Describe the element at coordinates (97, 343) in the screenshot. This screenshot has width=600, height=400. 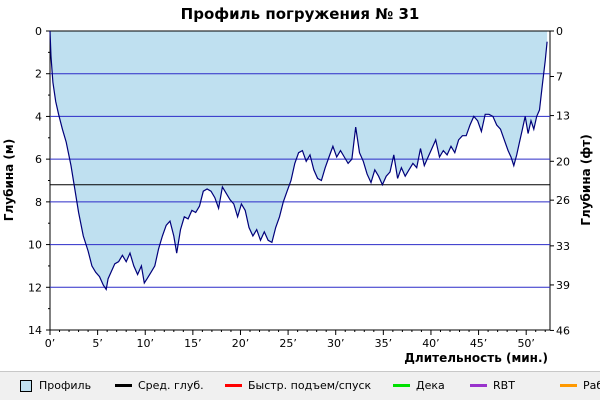
I see `x-tick-label: 5’` at that location.